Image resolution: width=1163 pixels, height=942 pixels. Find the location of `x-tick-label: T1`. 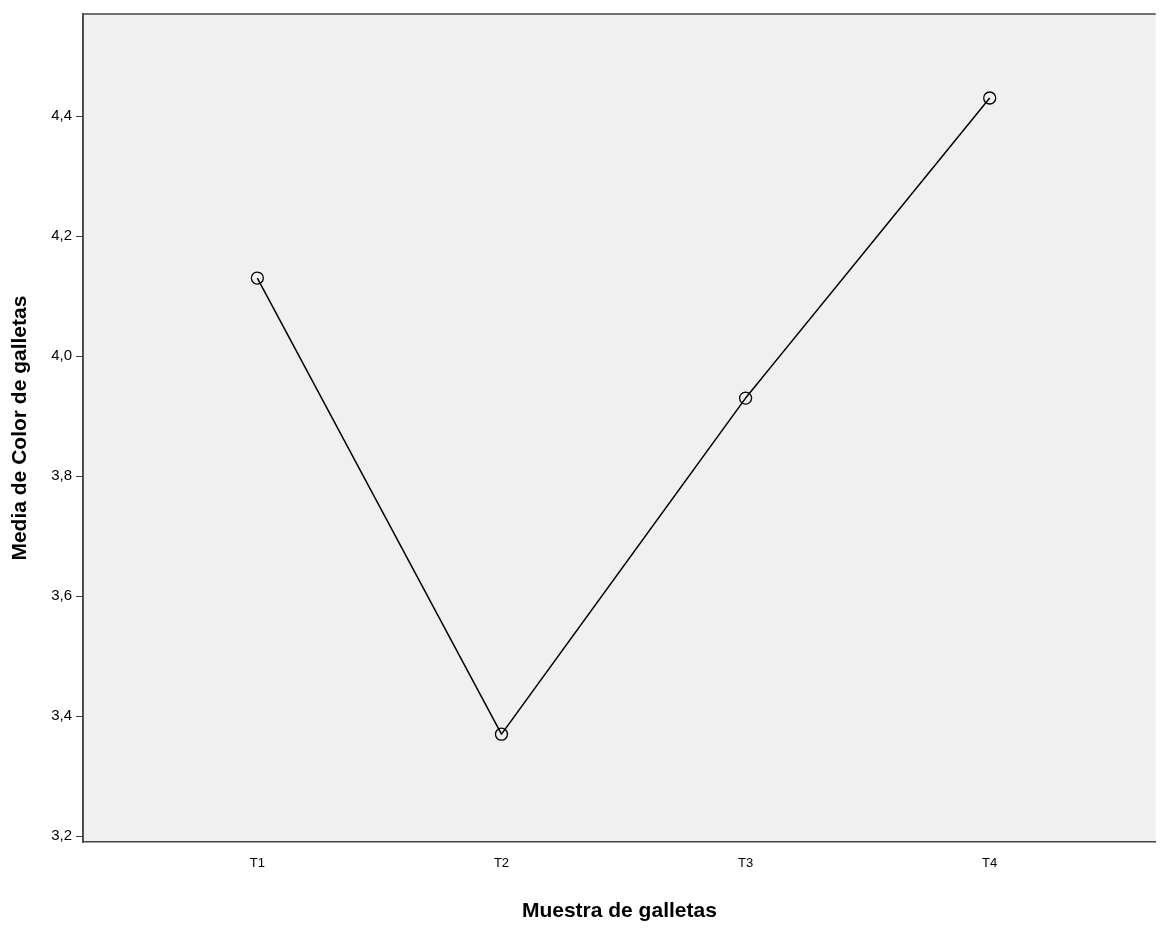

x-tick-label: T1 is located at coordinates (257, 862).